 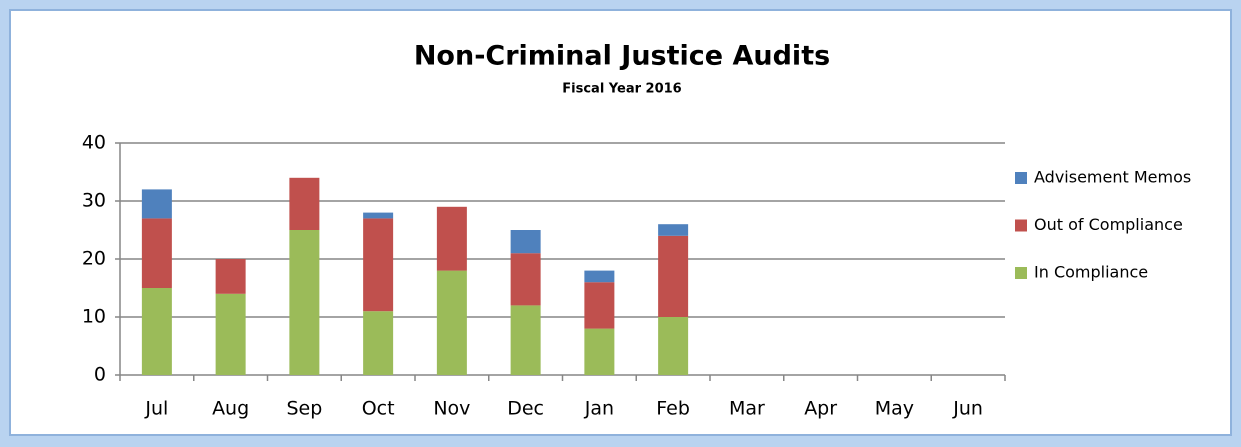 I want to click on chart-title: Non-Criminal Justice Audits, so click(x=622, y=56).